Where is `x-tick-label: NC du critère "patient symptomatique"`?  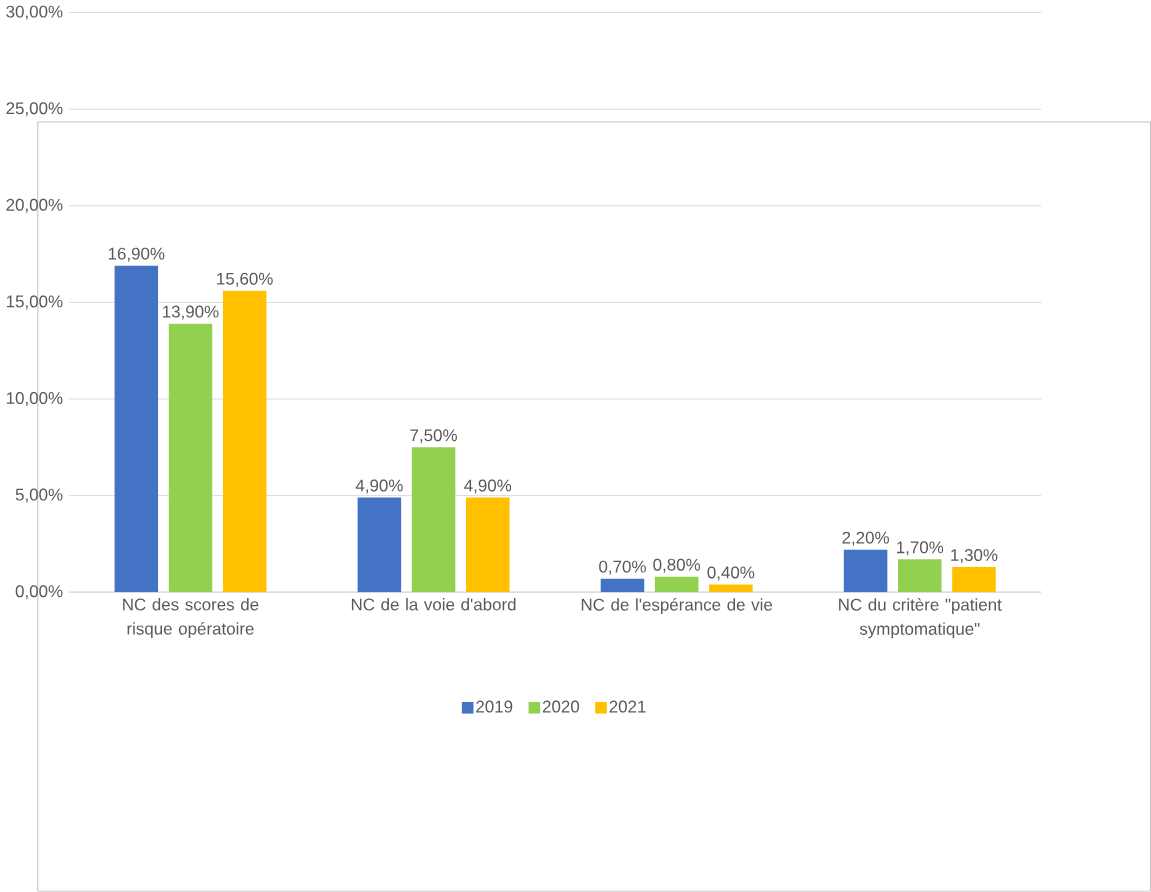
x-tick-label: NC du critère "patient symptomatique" is located at coordinates (920, 618).